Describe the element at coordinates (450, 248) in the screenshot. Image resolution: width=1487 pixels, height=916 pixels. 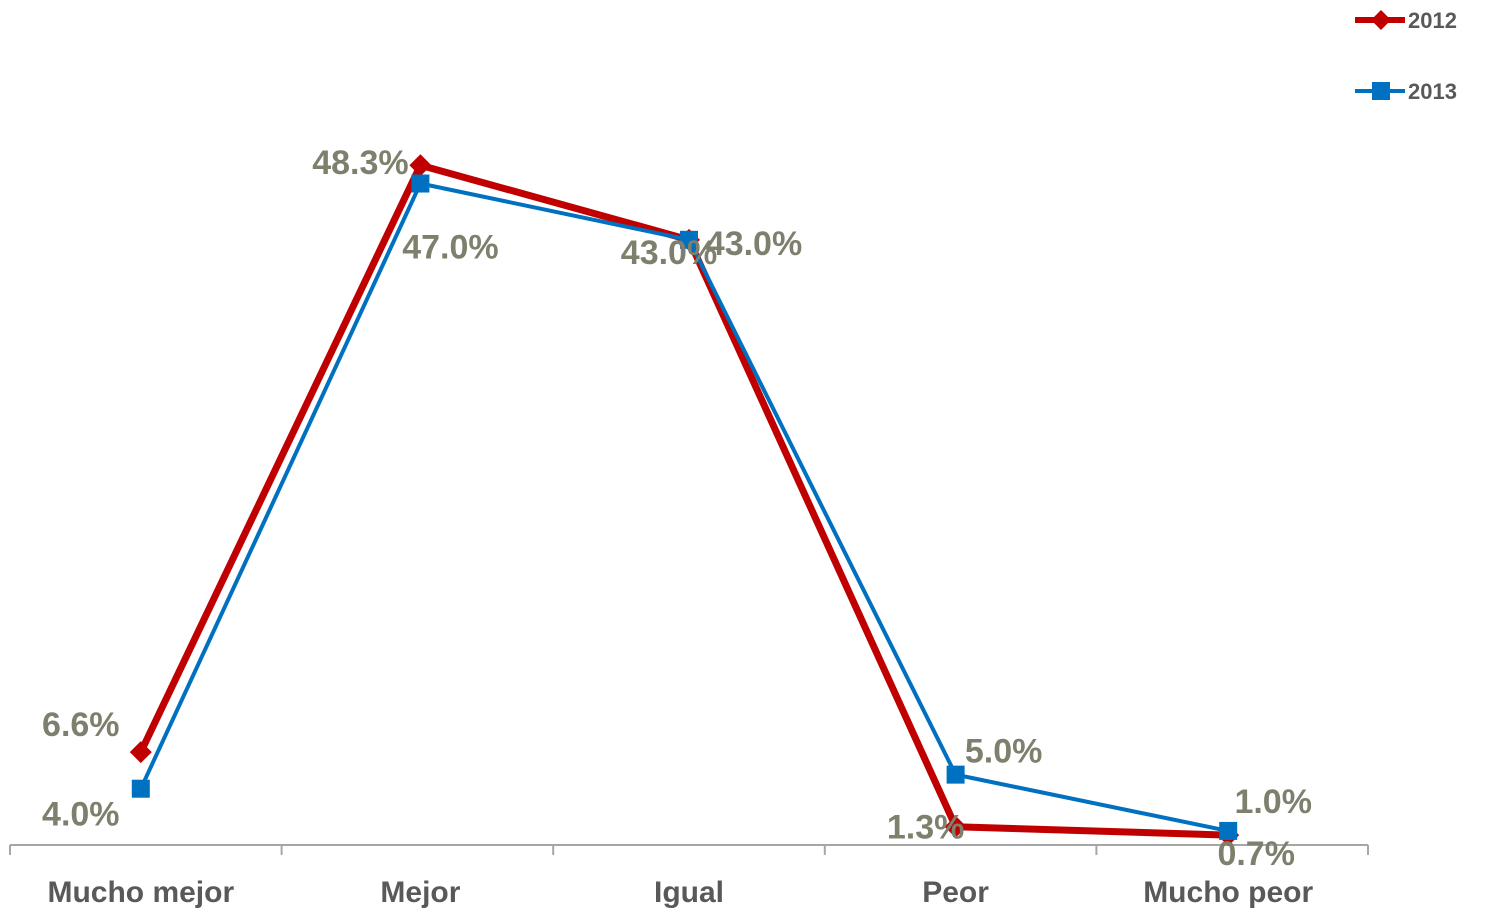
I see `data-label-2013: 47.0%` at that location.